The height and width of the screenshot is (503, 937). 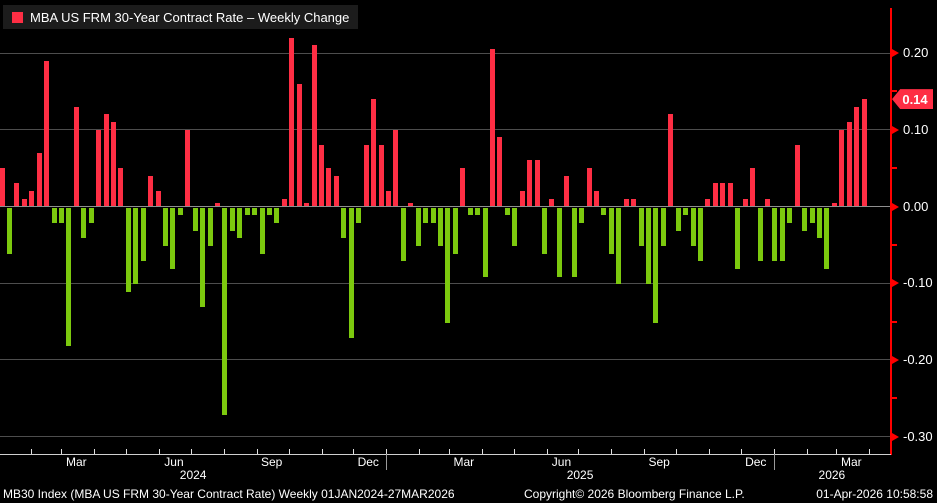 What do you see at coordinates (918, 283) in the screenshot?
I see `y-axis-label: -0.10` at bounding box center [918, 283].